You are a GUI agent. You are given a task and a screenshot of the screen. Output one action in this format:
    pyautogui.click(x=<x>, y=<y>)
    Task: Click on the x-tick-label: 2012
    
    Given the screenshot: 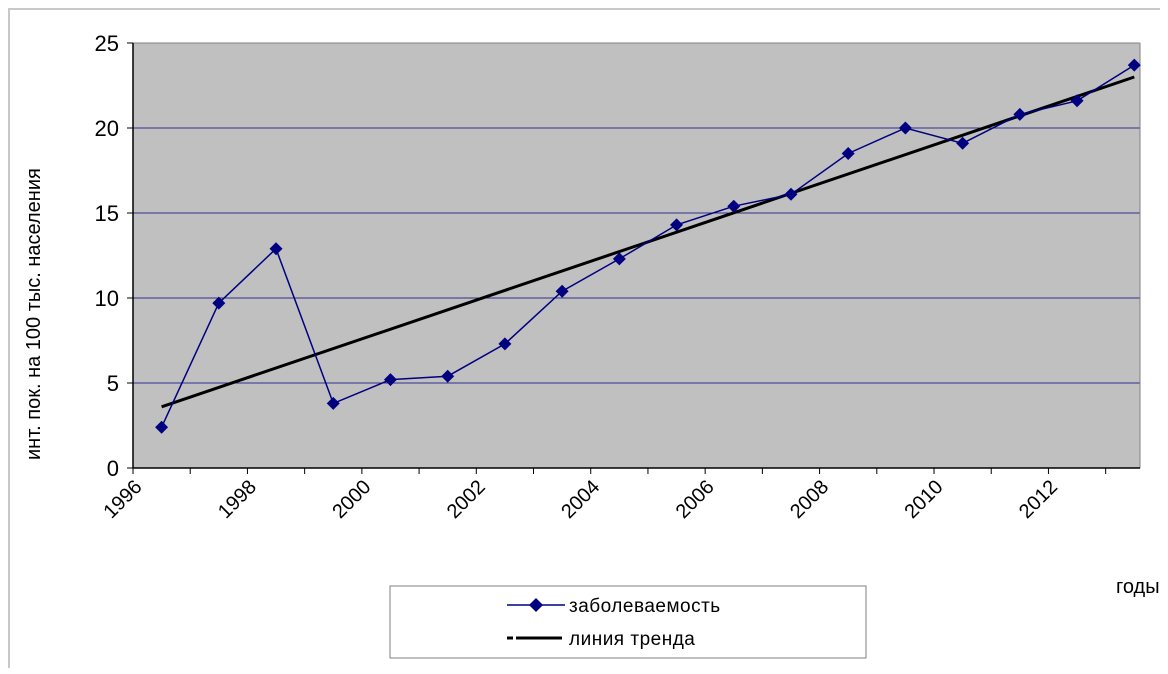 What is the action you would take?
    pyautogui.click(x=1038, y=499)
    